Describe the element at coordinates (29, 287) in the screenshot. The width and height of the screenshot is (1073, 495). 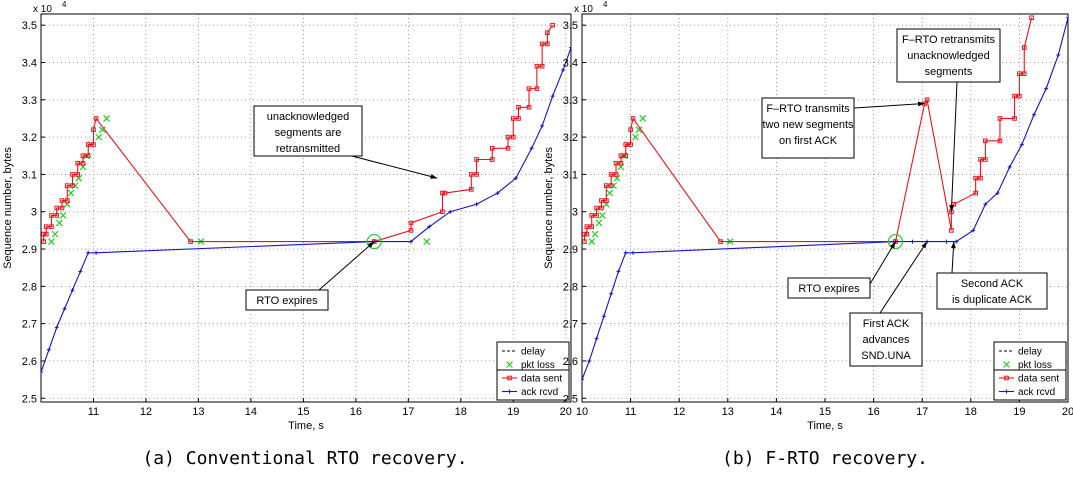
I see `y-tick-label: 2.8` at that location.